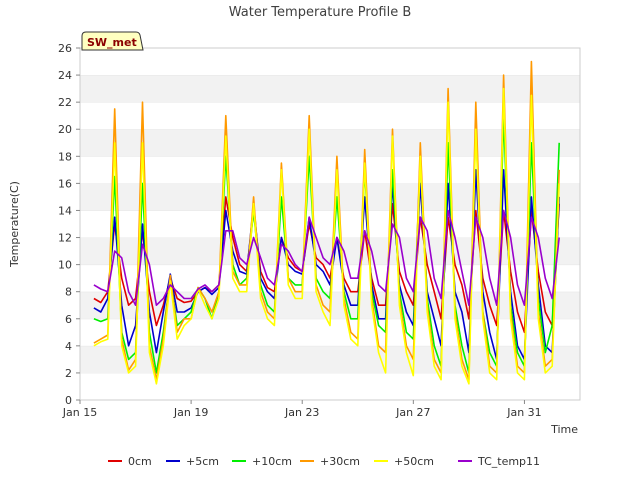 This screenshot has width=640, height=480. I want to click on y-tick-label: 22, so click(65, 102).